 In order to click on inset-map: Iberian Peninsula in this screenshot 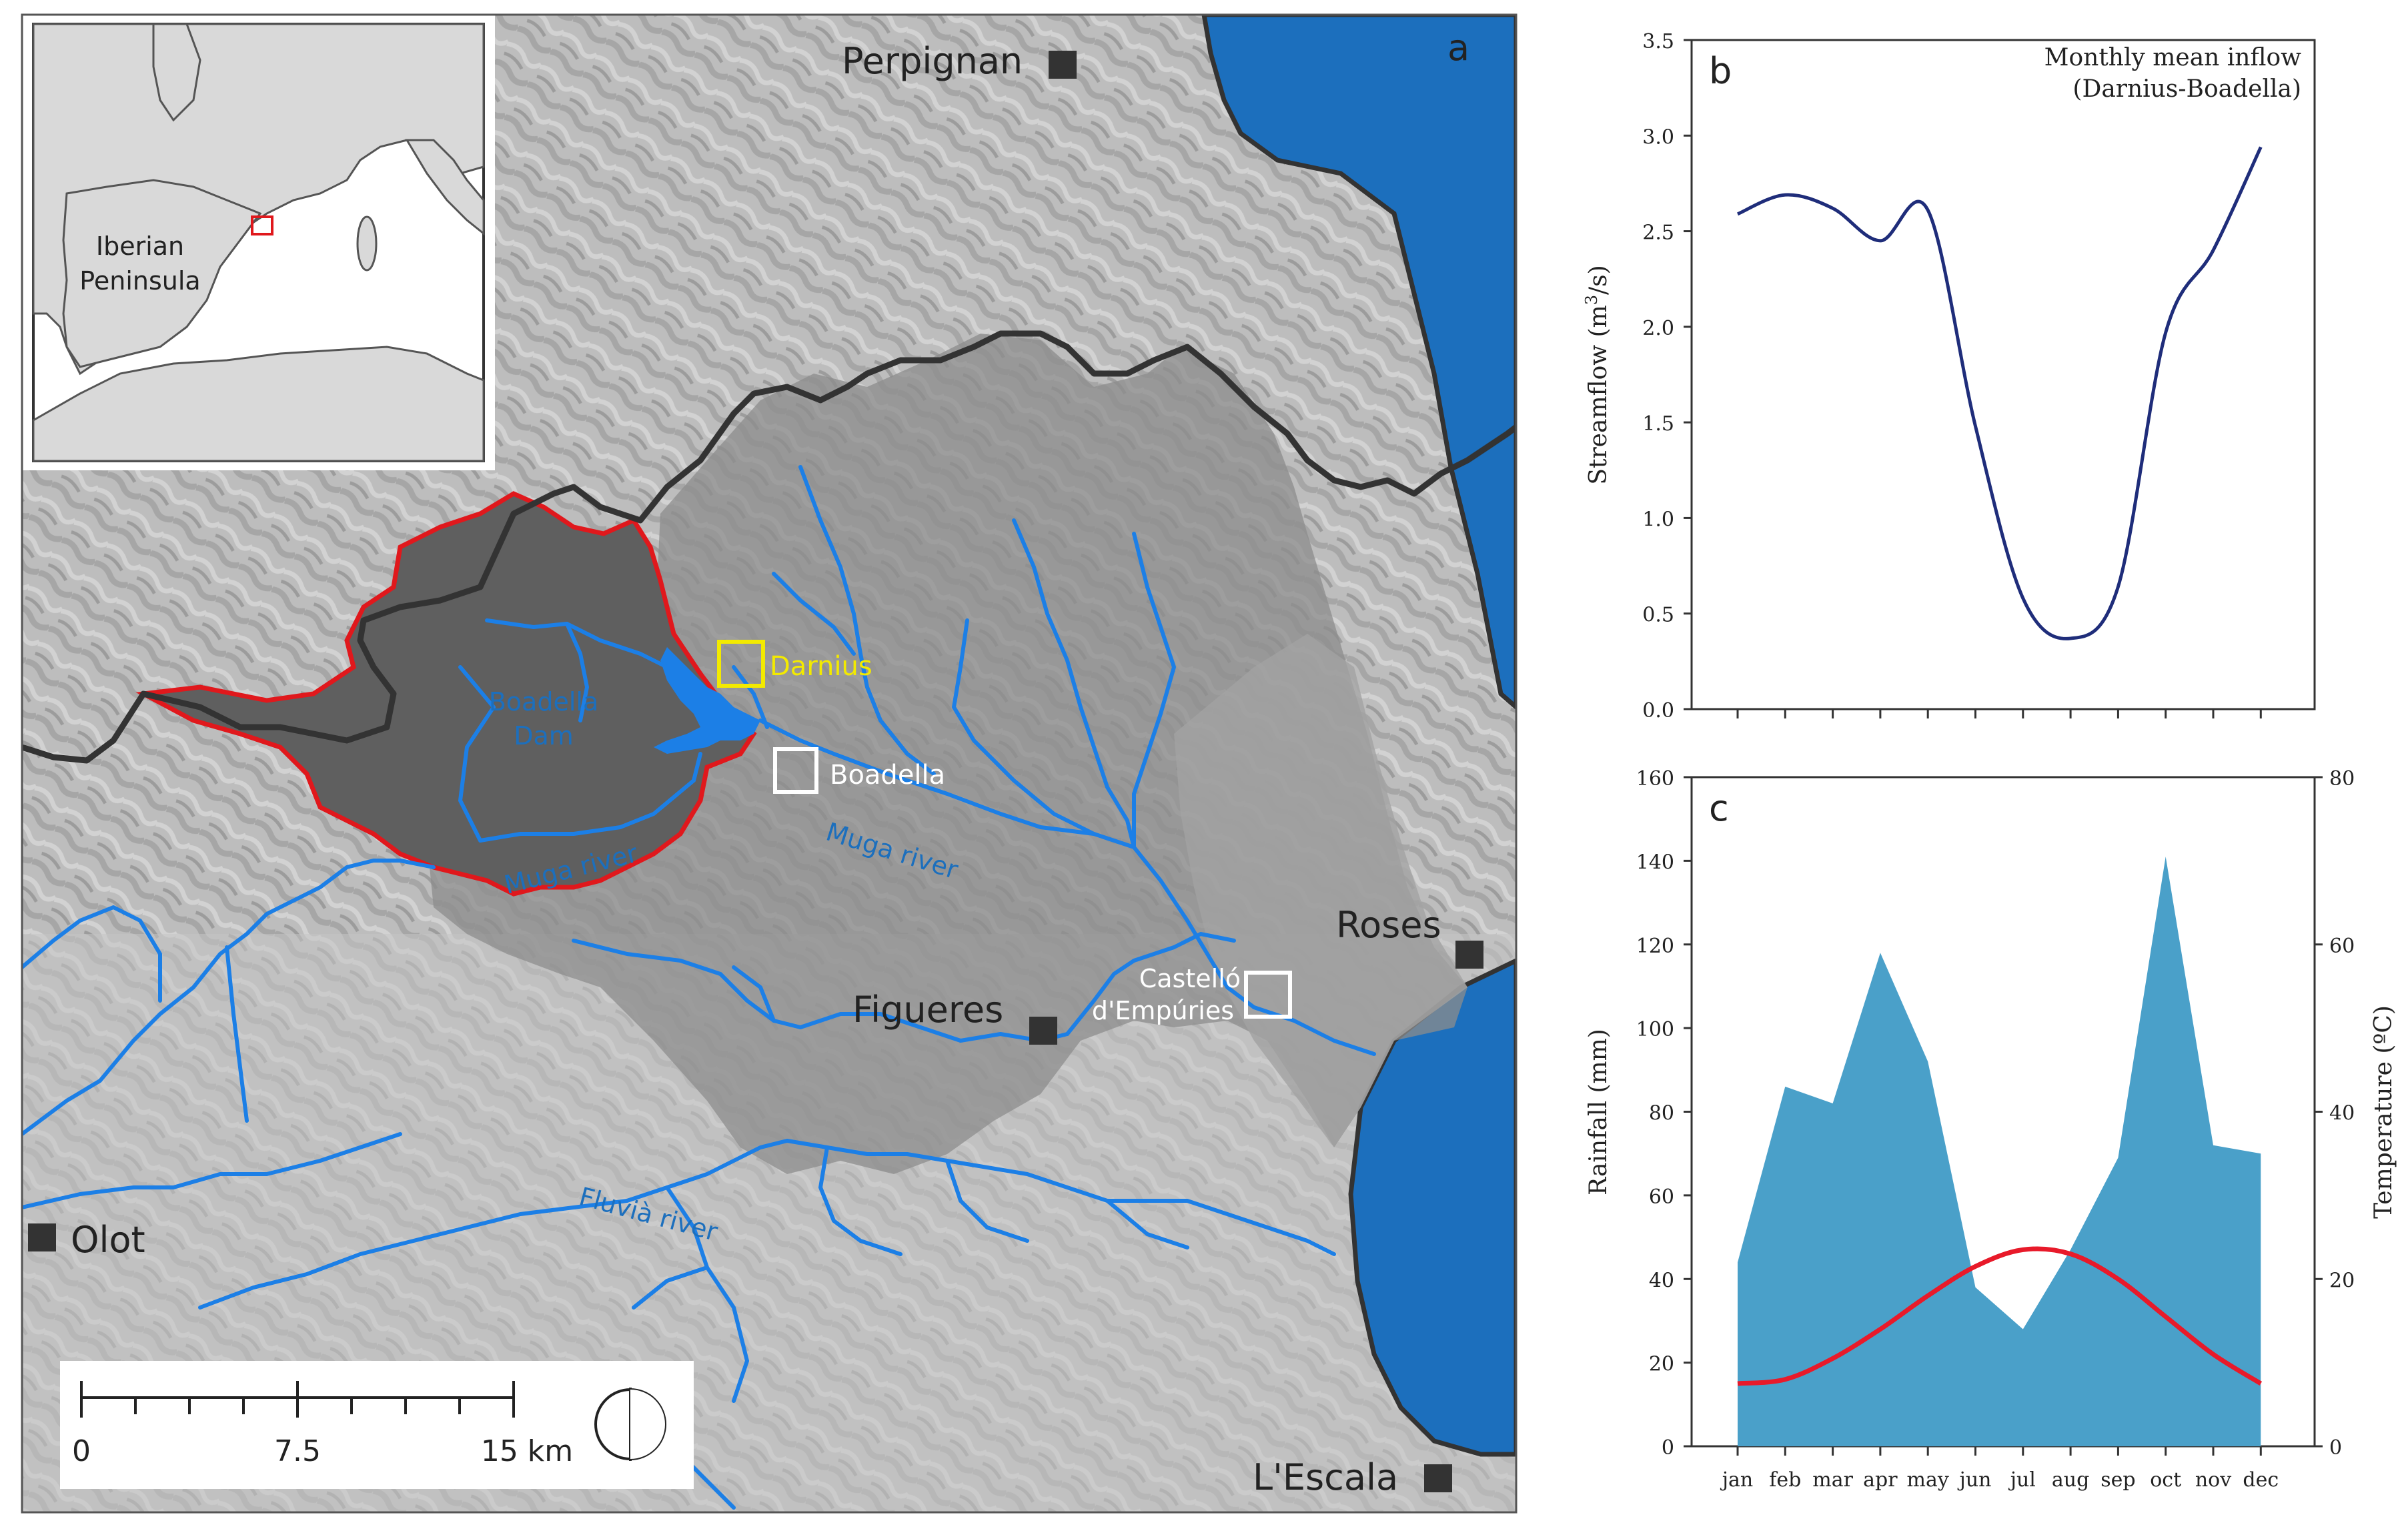, I will do `click(258, 243)`.